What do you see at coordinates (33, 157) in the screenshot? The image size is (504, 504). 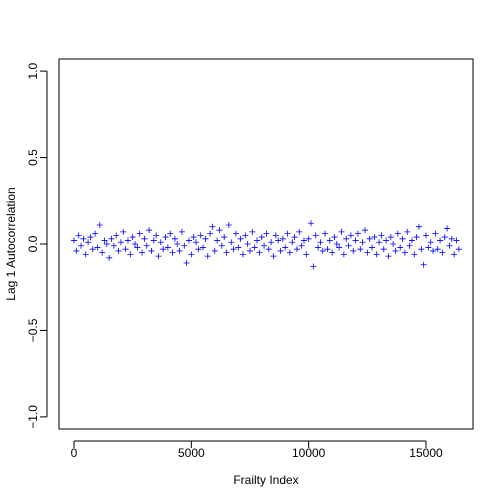 I see `y-tick-label: 0.5` at bounding box center [33, 157].